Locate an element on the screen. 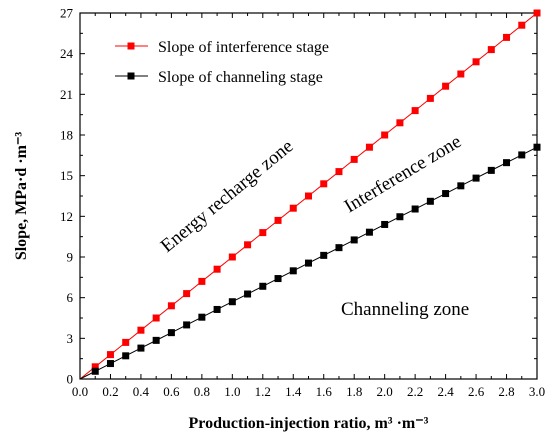 This screenshot has height=438, width=550. y-tick-label: 0 is located at coordinates (70, 379).